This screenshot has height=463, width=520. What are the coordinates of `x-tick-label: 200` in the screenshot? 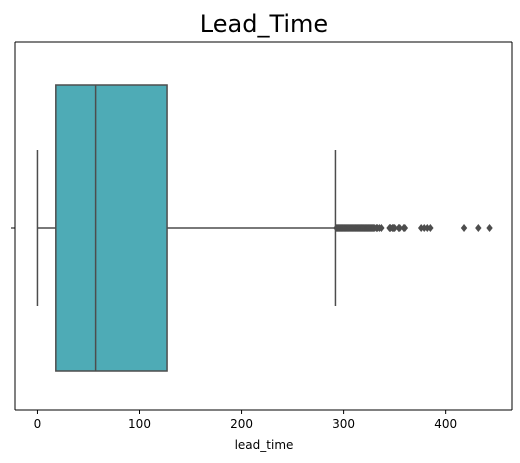 It's located at (241, 424).